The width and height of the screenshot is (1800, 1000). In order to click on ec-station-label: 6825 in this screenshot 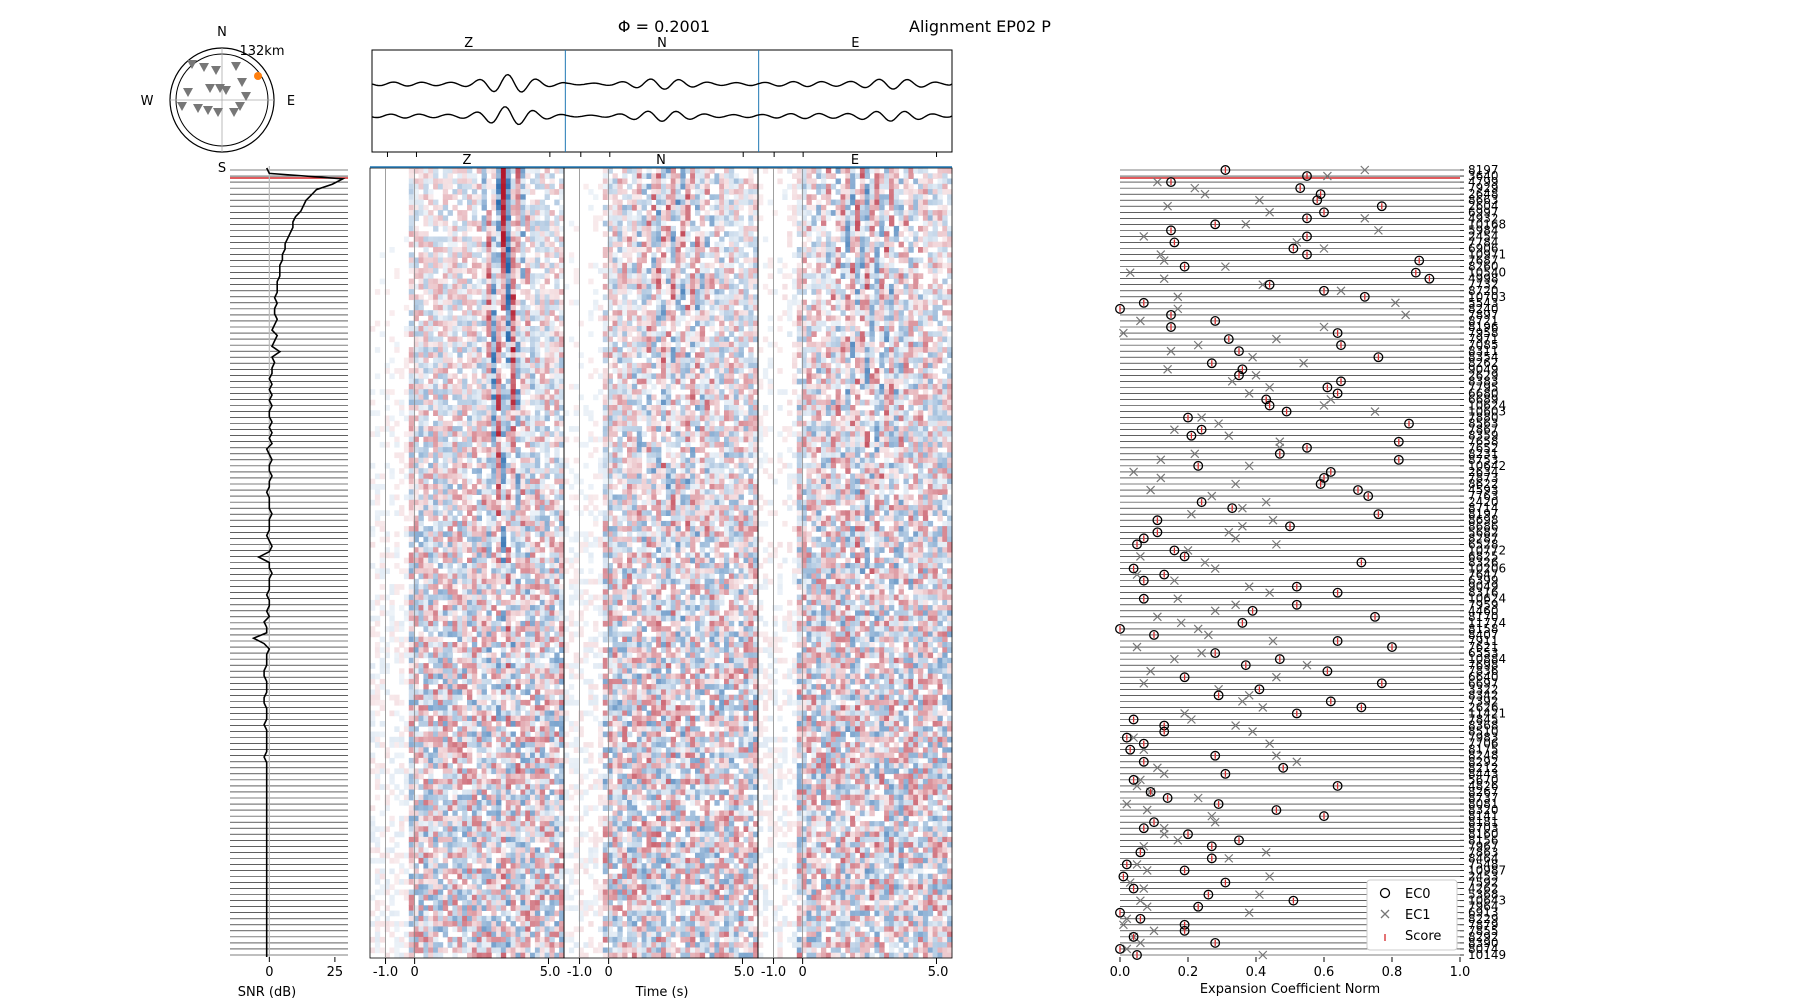, I will do `click(1483, 556)`.